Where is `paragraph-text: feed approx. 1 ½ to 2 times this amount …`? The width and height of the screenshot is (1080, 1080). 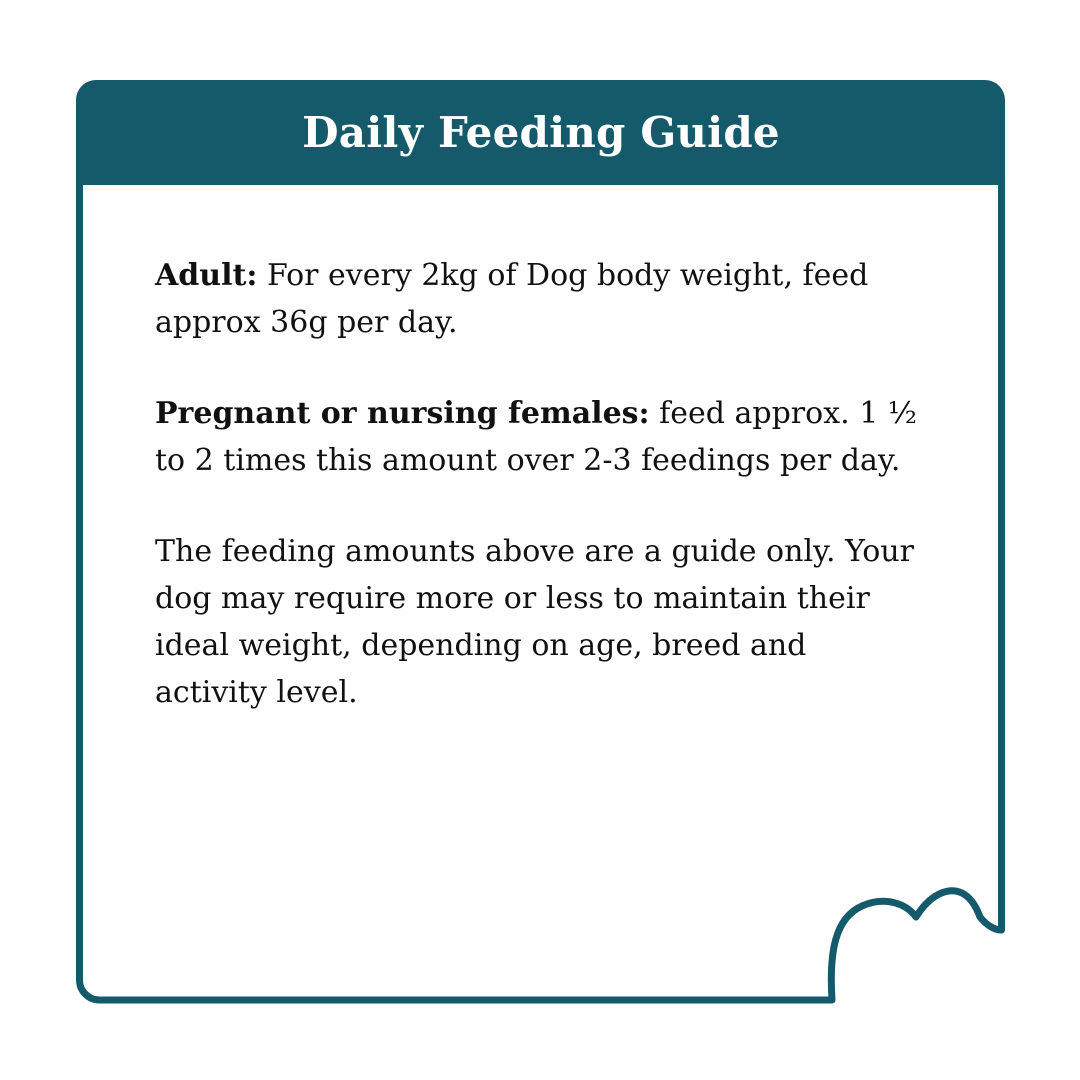
paragraph-text: feed approx. 1 ½ to 2 times this amount … is located at coordinates (536, 437).